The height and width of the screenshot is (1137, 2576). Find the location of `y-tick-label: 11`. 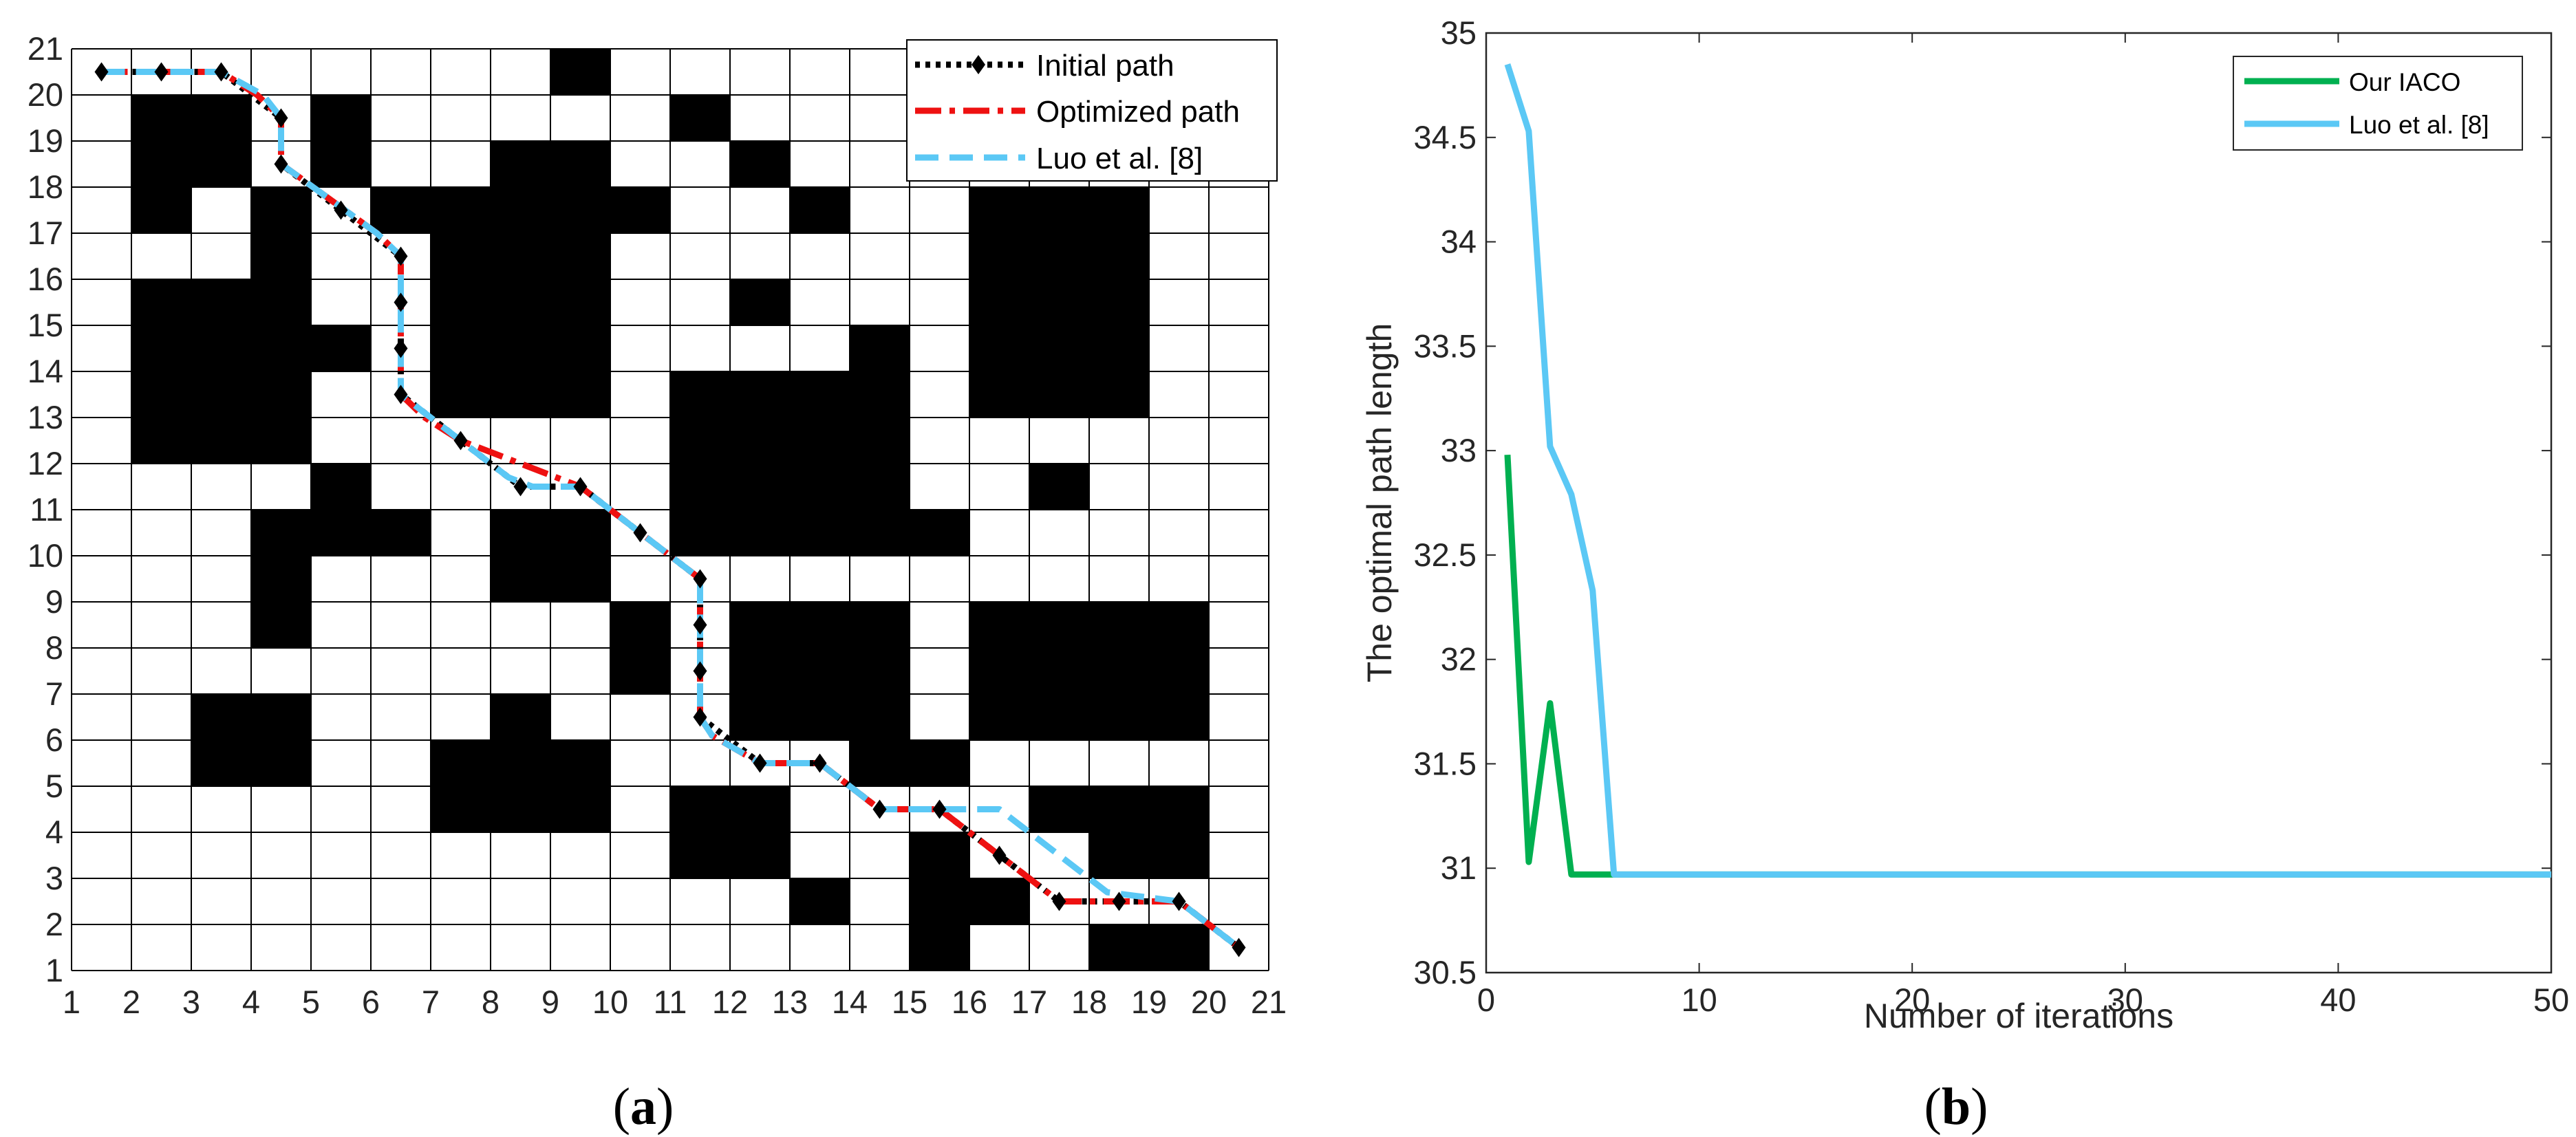

y-tick-label: 11 is located at coordinates (46, 510).